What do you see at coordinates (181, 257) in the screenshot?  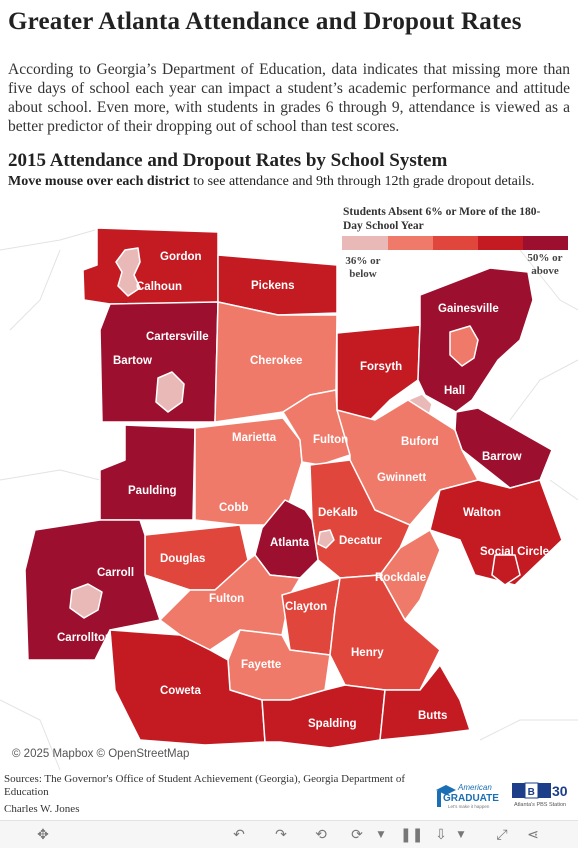 I see `label-gordon: Gordon` at bounding box center [181, 257].